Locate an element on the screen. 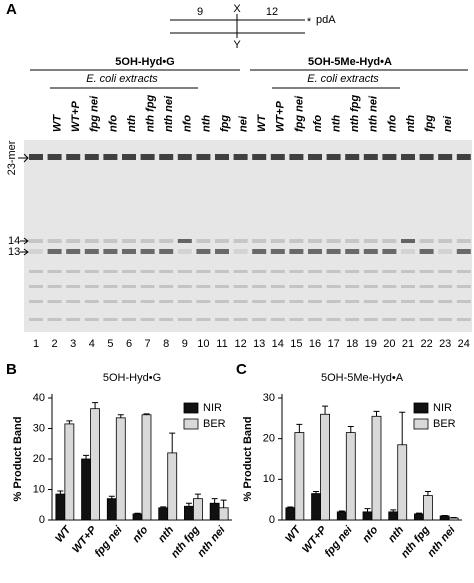 The height and width of the screenshot is (583, 474). lane-label: nfo is located at coordinates (318, 123).